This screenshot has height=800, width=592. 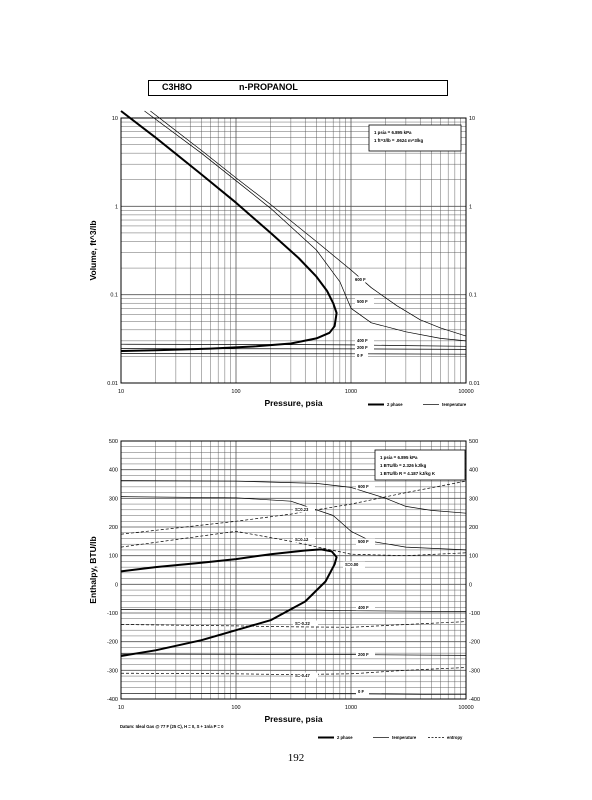 I want to click on y-axis-label: Enthalpy, BTU/lb, so click(x=93, y=569).